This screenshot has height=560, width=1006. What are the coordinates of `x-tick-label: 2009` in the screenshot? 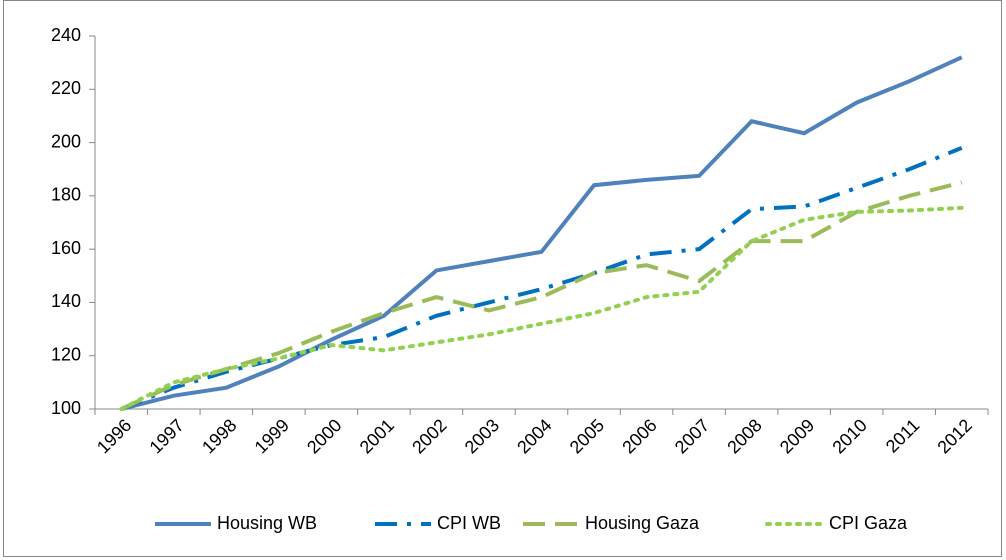 It's located at (797, 436).